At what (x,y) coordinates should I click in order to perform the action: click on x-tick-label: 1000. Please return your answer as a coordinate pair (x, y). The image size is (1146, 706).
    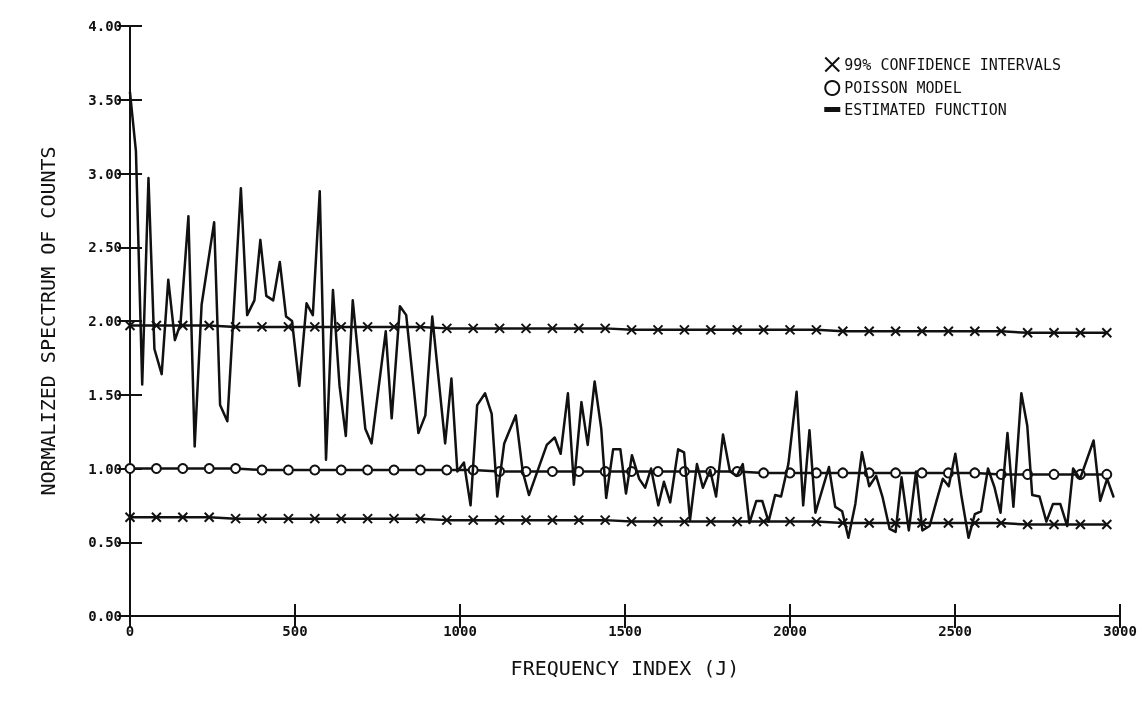
    Looking at the image, I should click on (460, 631).